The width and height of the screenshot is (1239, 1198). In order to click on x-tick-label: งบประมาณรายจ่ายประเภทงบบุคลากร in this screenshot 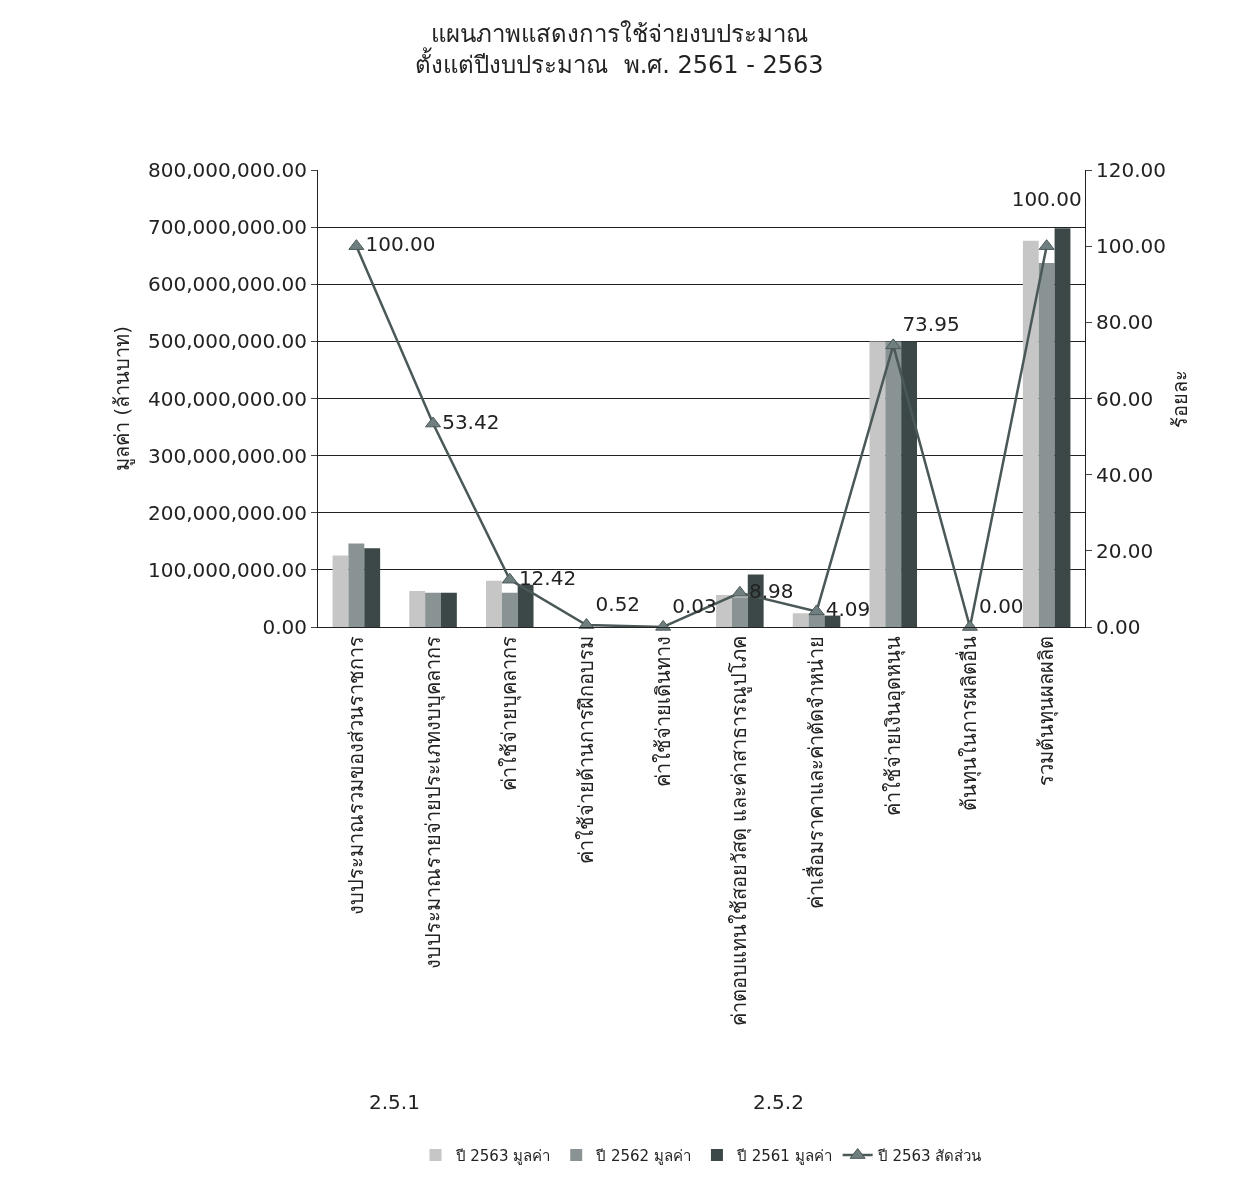, I will do `click(433, 802)`.